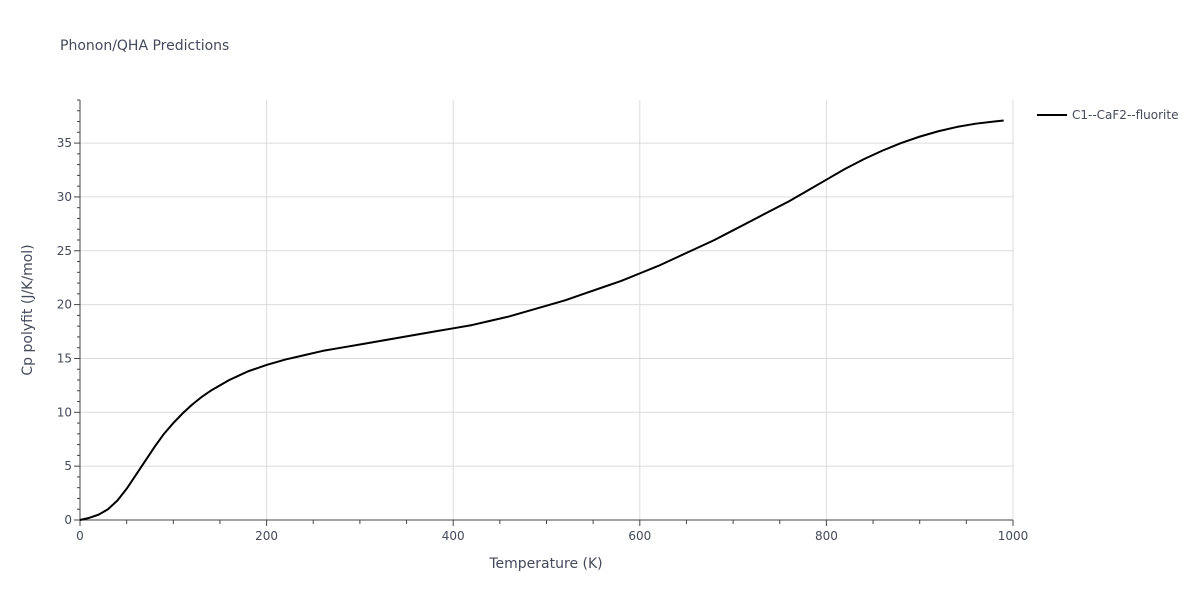  I want to click on y-tick-label: 10, so click(64, 412).